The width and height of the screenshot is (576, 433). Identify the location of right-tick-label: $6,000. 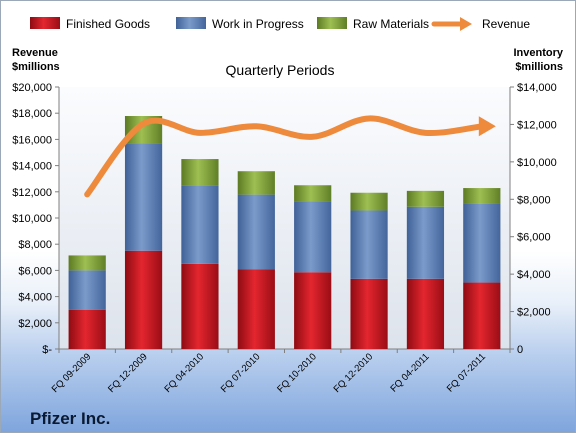
(534, 238).